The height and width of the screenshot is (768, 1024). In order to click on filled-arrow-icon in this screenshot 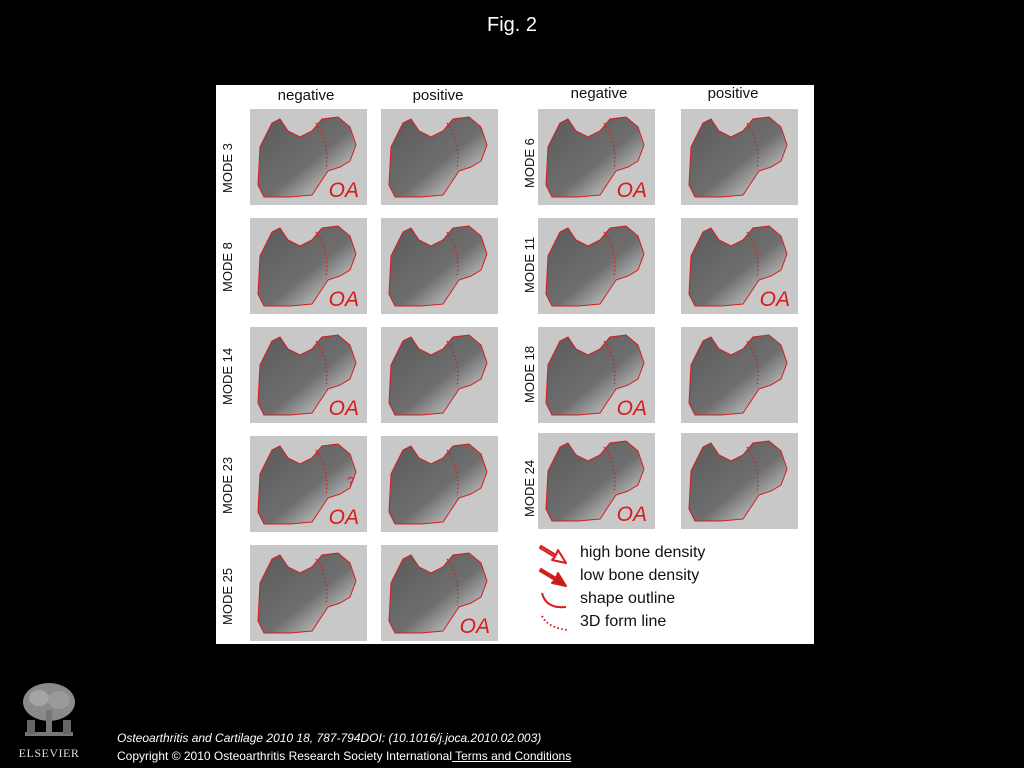, I will do `click(553, 577)`.